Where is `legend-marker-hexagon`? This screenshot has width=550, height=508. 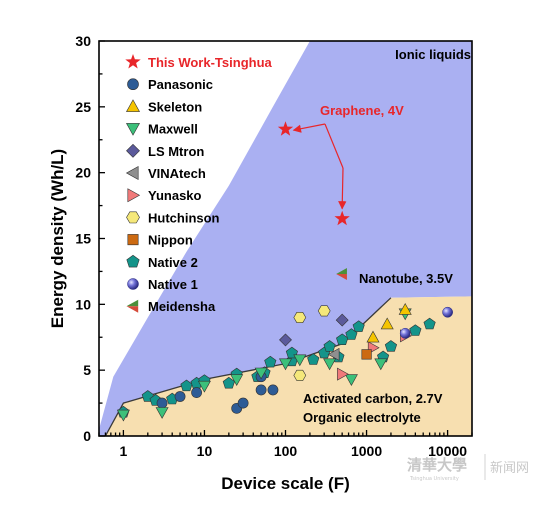
legend-marker-hexagon is located at coordinates (133, 217).